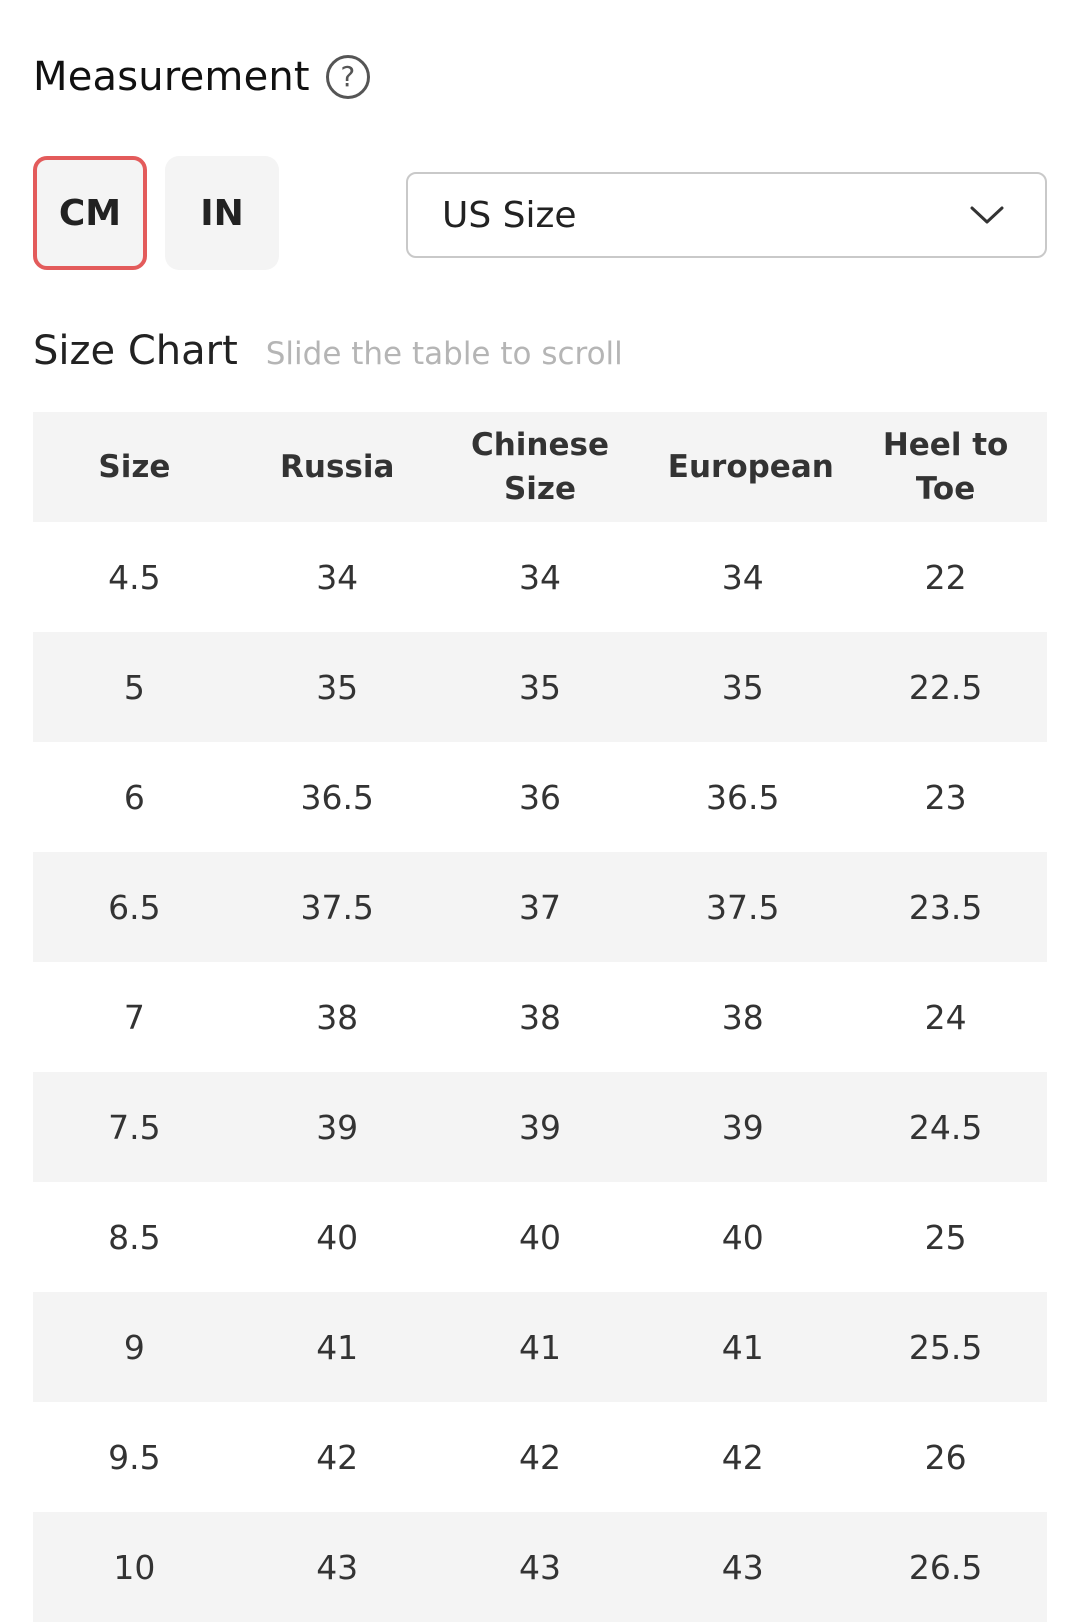 The height and width of the screenshot is (1622, 1080). Describe the element at coordinates (945, 907) in the screenshot. I see `table-cell: 23.5` at that location.